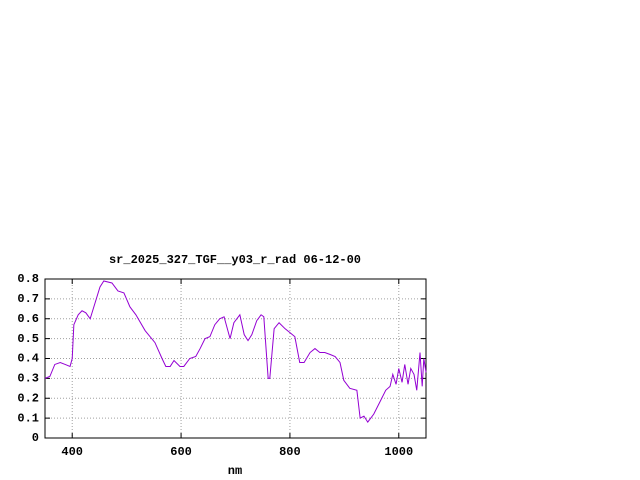  What do you see at coordinates (28, 339) in the screenshot?
I see `y-tick-label: 0.5` at bounding box center [28, 339].